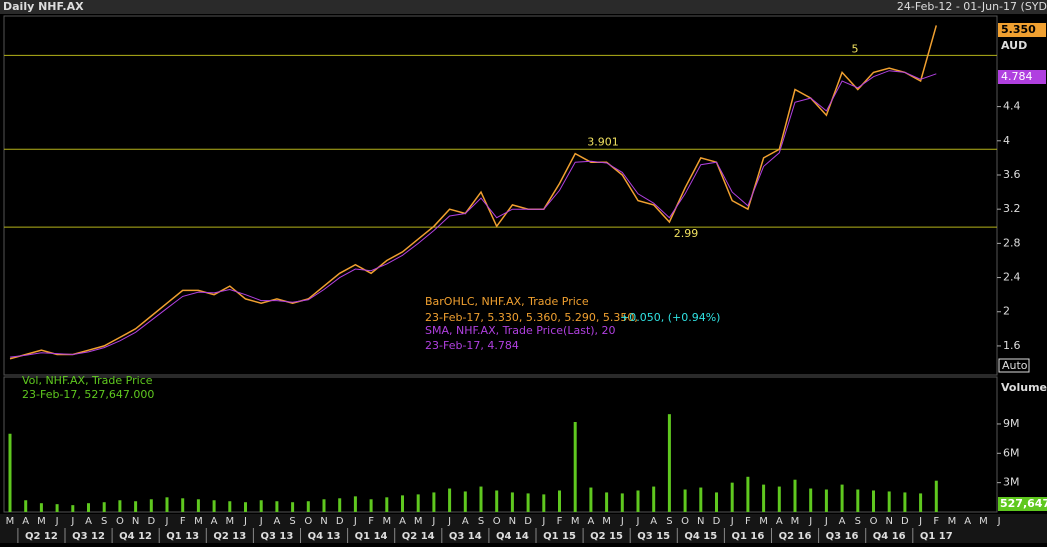  What do you see at coordinates (229, 536) in the screenshot?
I see `quarter-label: Q2 13` at bounding box center [229, 536].